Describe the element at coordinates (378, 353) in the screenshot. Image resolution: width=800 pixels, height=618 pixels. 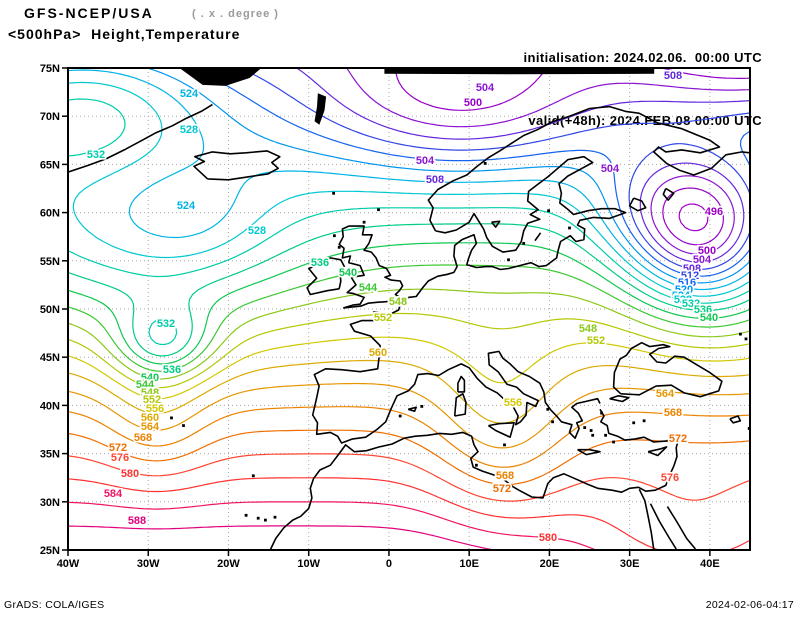
I see `contour-label: 560` at that location.